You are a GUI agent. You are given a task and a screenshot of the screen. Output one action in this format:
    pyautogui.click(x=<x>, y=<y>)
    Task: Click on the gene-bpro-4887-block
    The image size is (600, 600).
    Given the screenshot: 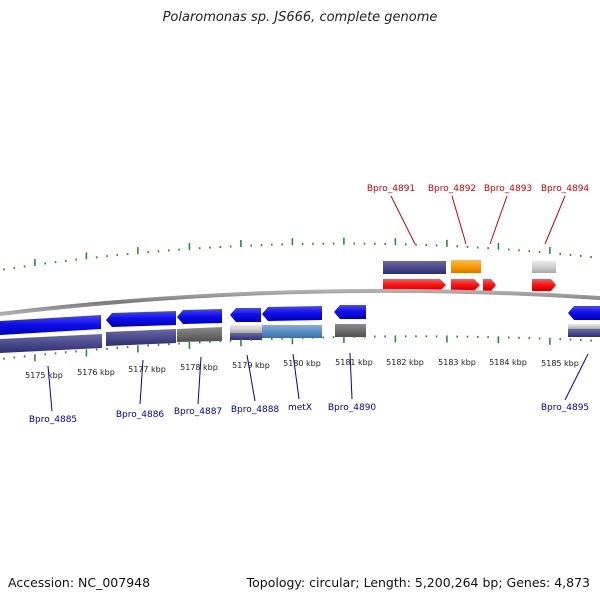 What is the action you would take?
    pyautogui.click(x=199, y=334)
    